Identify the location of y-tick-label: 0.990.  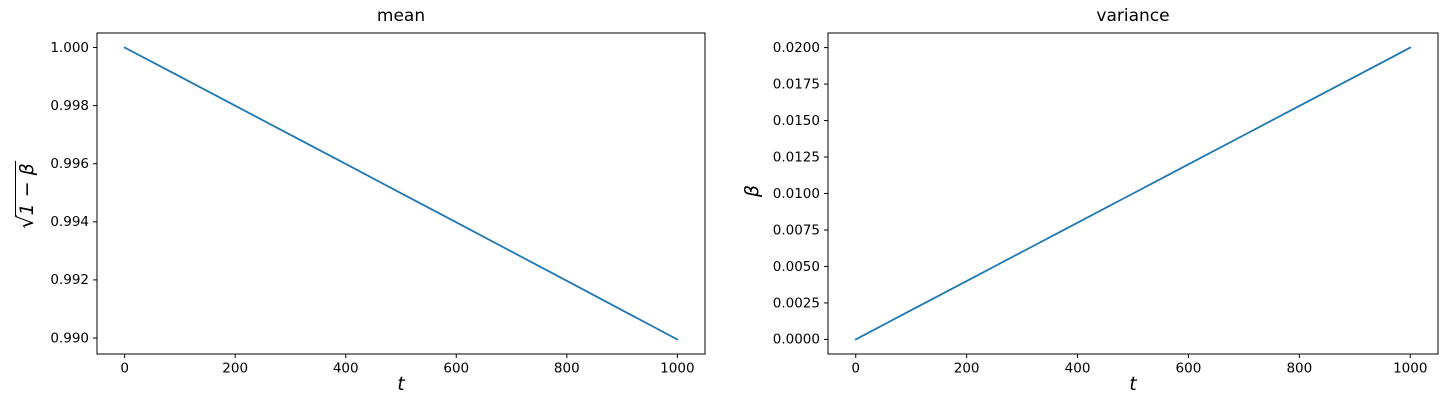
(69, 338).